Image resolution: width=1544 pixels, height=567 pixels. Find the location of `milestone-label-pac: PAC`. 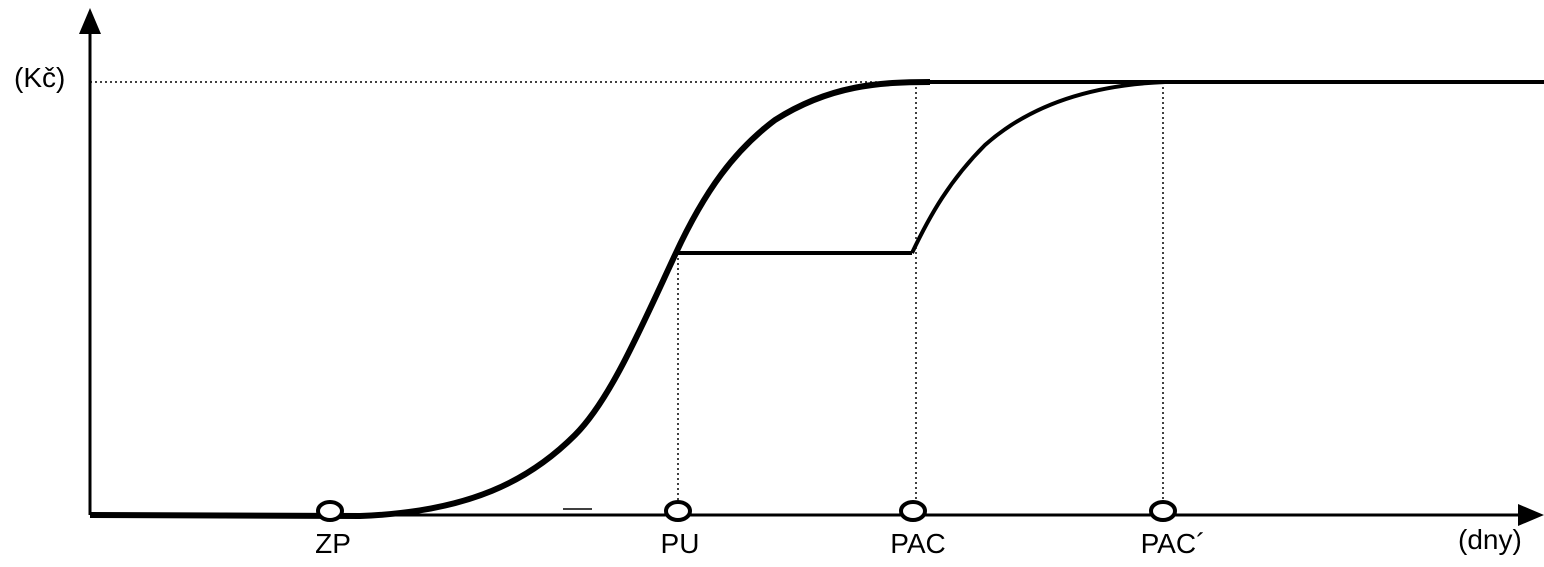

milestone-label-pac: PAC is located at coordinates (918, 543).